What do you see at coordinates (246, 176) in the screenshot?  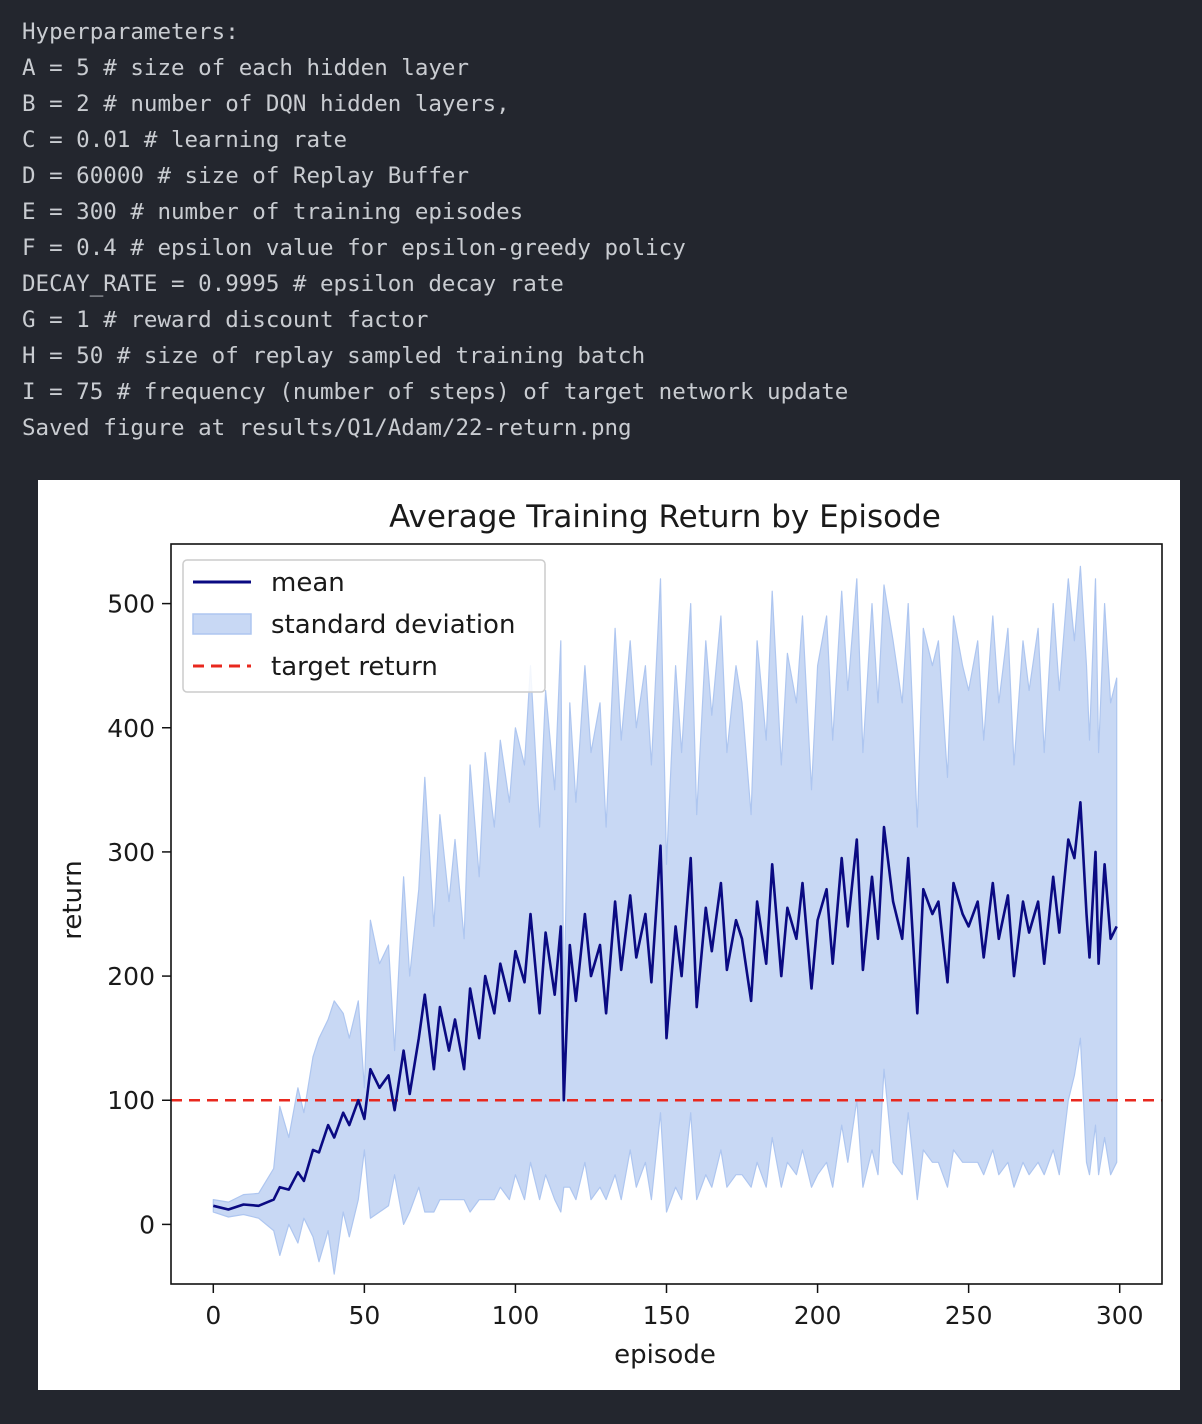 I see `console-line: D = 60000 # size of Replay Buffer` at bounding box center [246, 176].